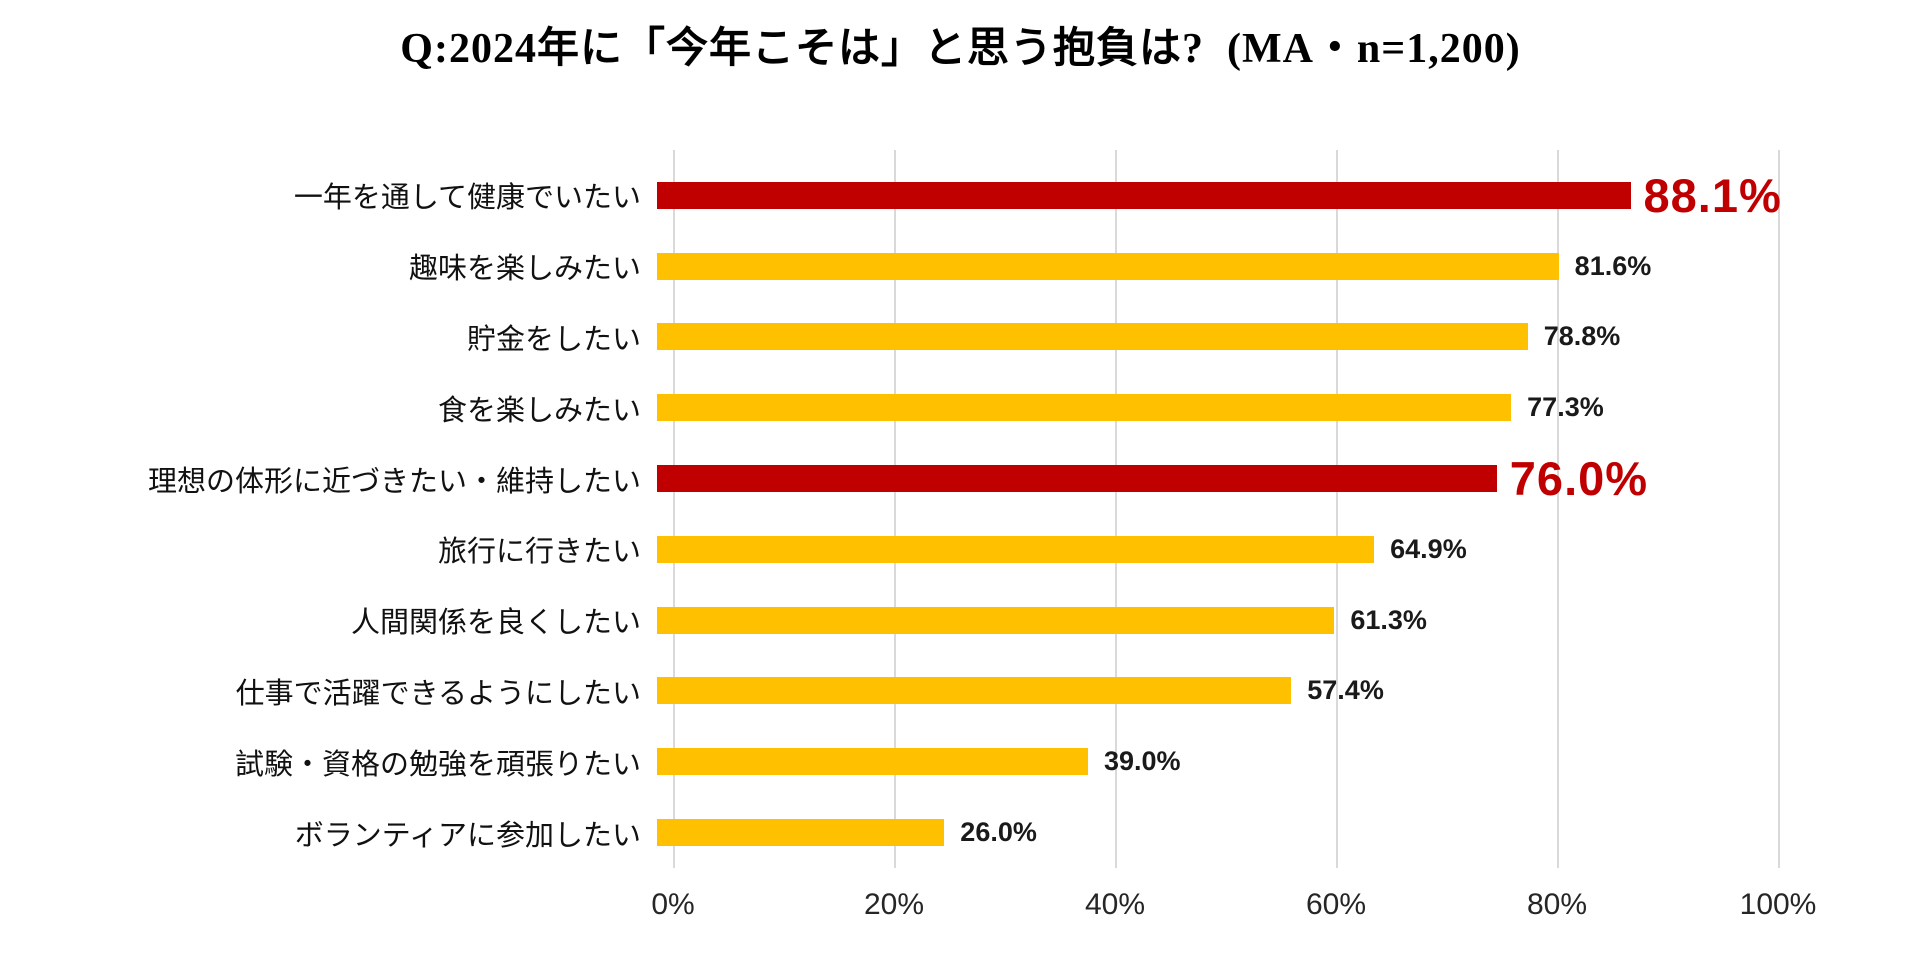 The image size is (1921, 964). I want to click on value-label: 78.8%, so click(1582, 336).